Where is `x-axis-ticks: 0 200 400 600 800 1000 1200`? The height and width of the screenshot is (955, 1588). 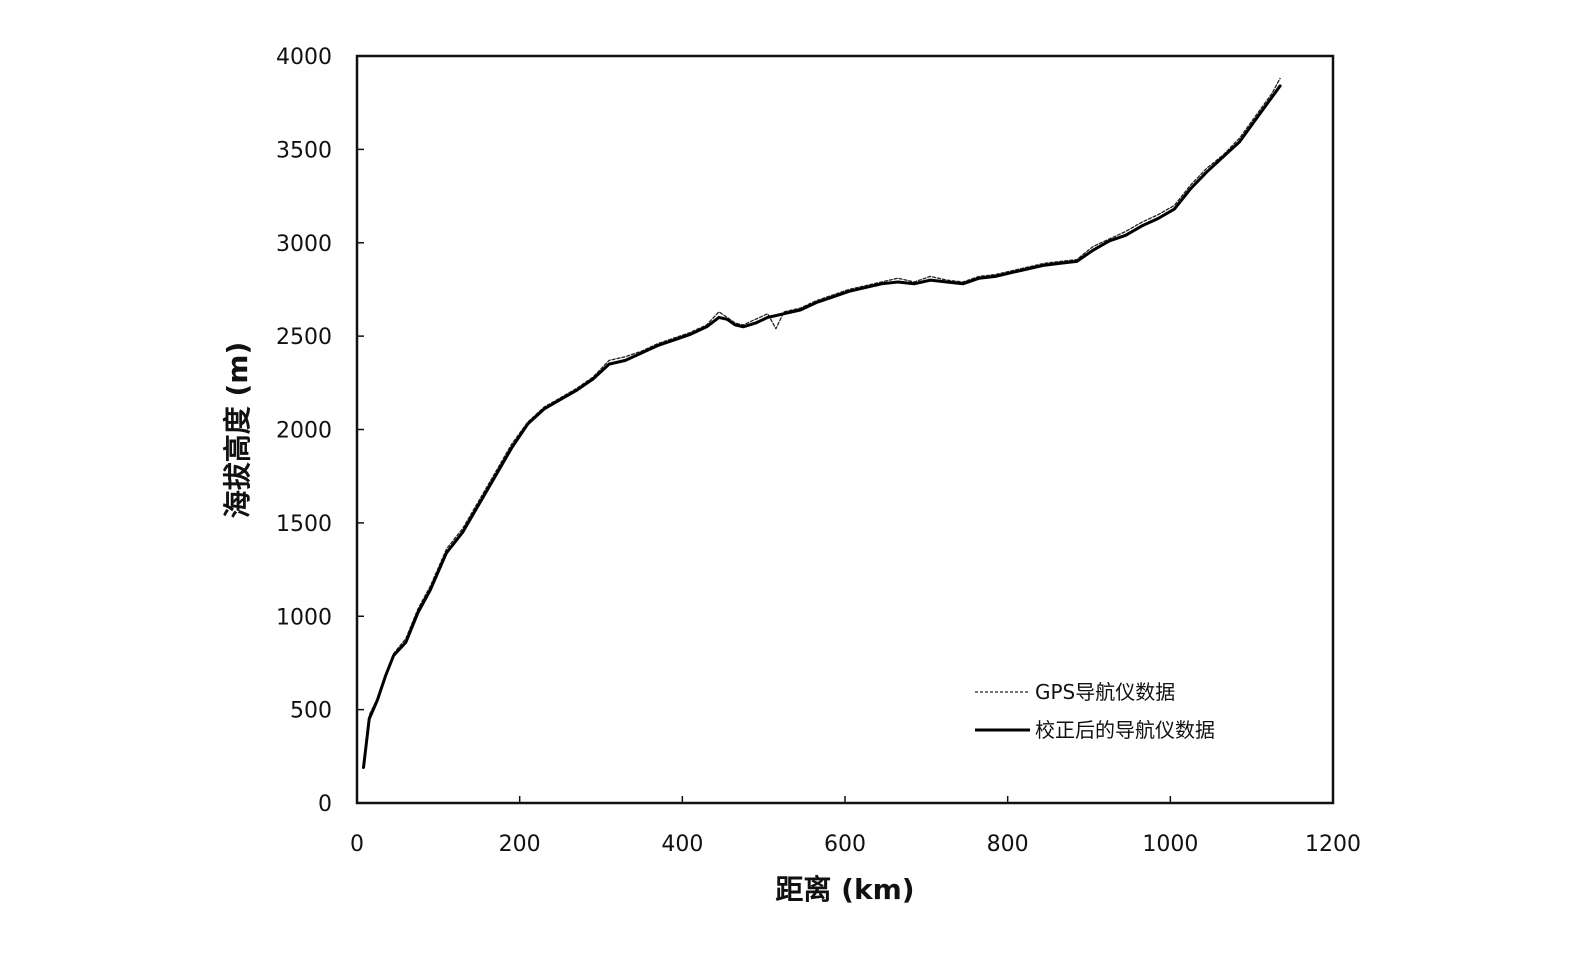 x-axis-ticks: 0 200 400 600 800 1000 1200 is located at coordinates (855, 826).